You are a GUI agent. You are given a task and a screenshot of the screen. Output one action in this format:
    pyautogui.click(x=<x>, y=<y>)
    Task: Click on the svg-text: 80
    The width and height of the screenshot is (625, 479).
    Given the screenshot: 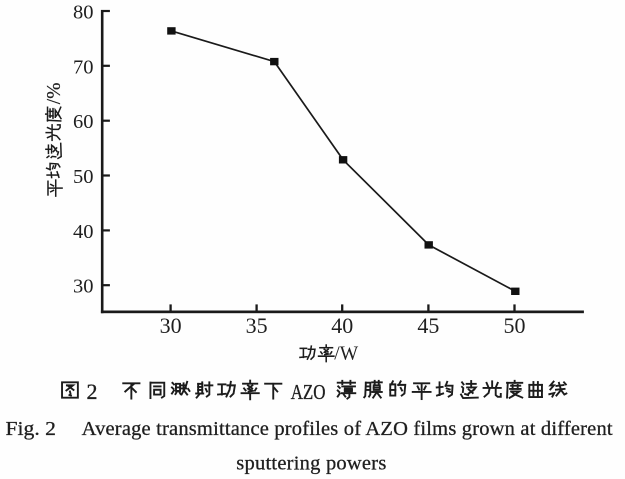 What is the action you would take?
    pyautogui.click(x=83, y=13)
    